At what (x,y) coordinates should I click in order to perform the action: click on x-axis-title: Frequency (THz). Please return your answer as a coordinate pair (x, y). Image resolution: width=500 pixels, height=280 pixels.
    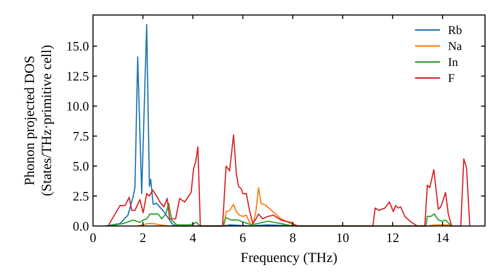
    Looking at the image, I should click on (289, 258).